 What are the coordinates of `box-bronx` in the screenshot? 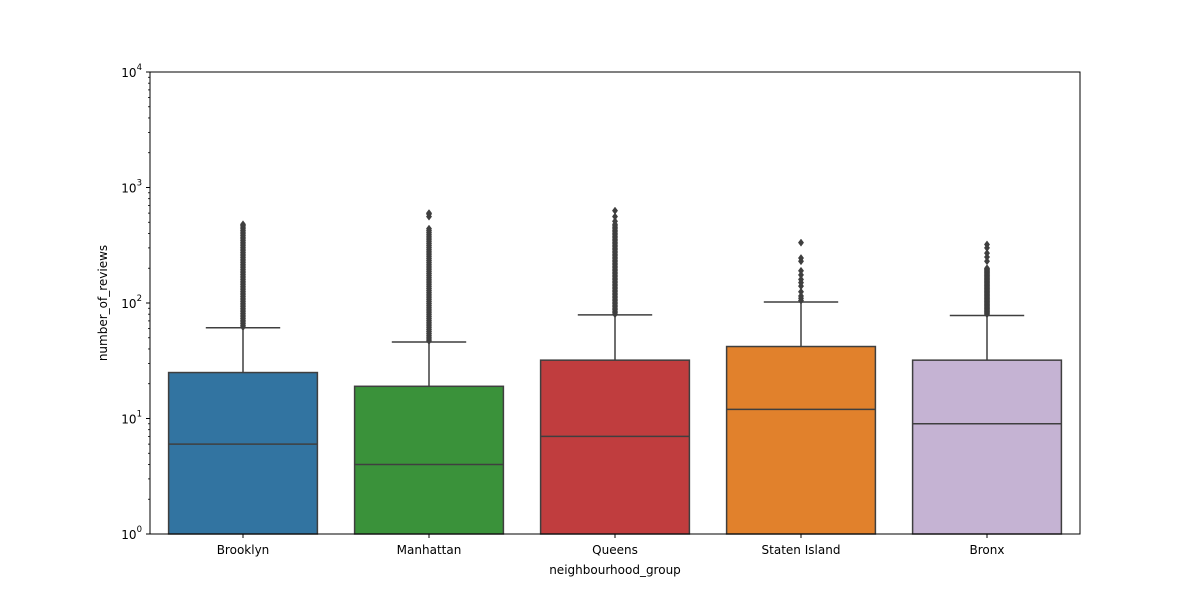 It's located at (987, 387).